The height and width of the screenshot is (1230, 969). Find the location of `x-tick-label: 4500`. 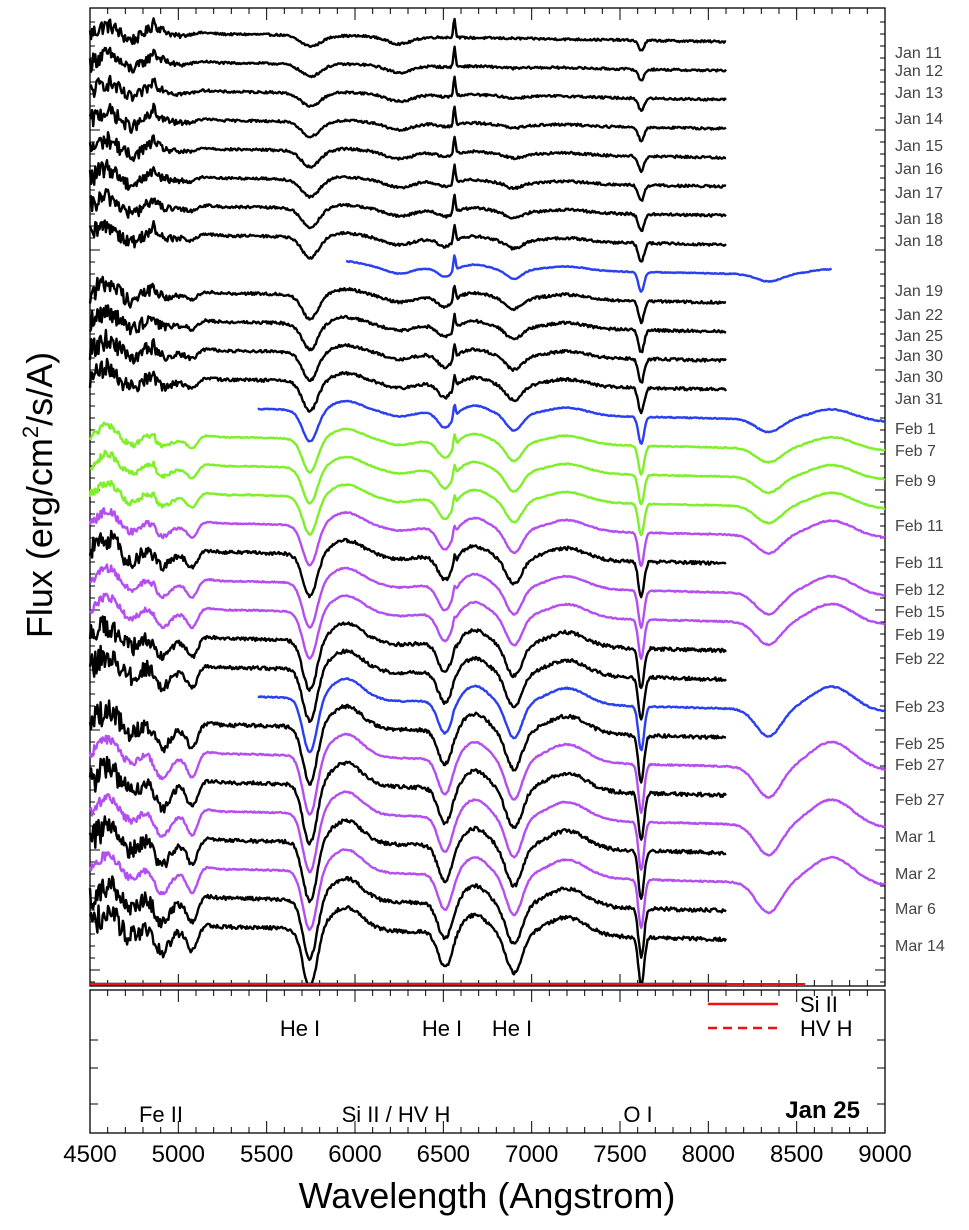

x-tick-label: 4500 is located at coordinates (89, 1154).